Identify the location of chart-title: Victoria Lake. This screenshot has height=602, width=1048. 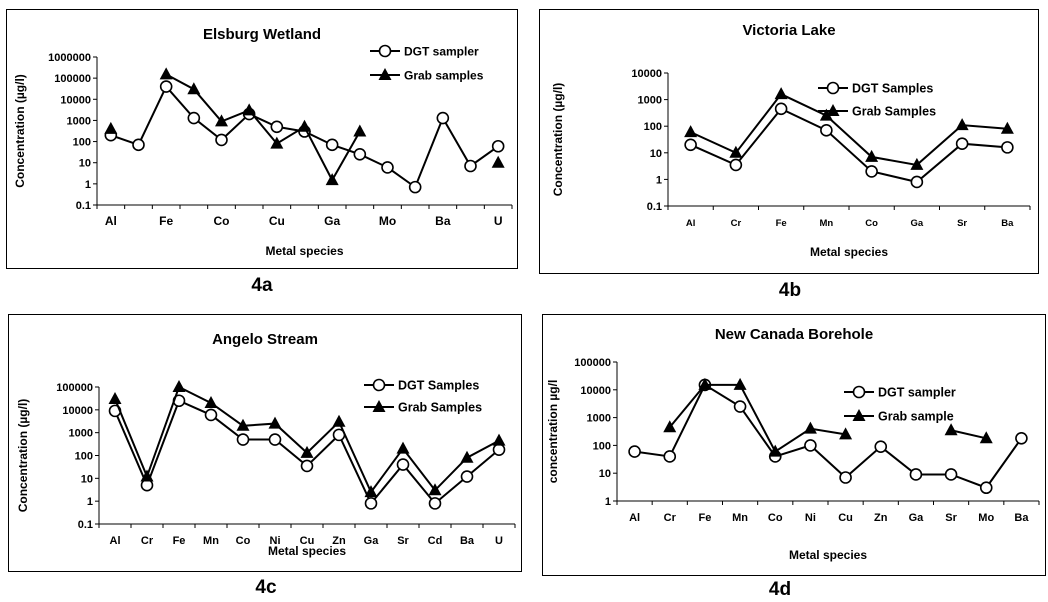
(788, 30).